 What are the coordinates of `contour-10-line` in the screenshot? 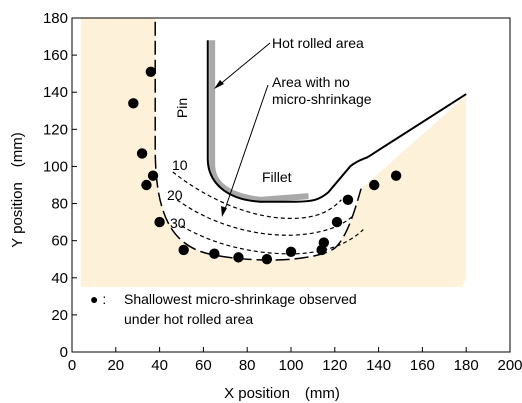 It's located at (257, 195).